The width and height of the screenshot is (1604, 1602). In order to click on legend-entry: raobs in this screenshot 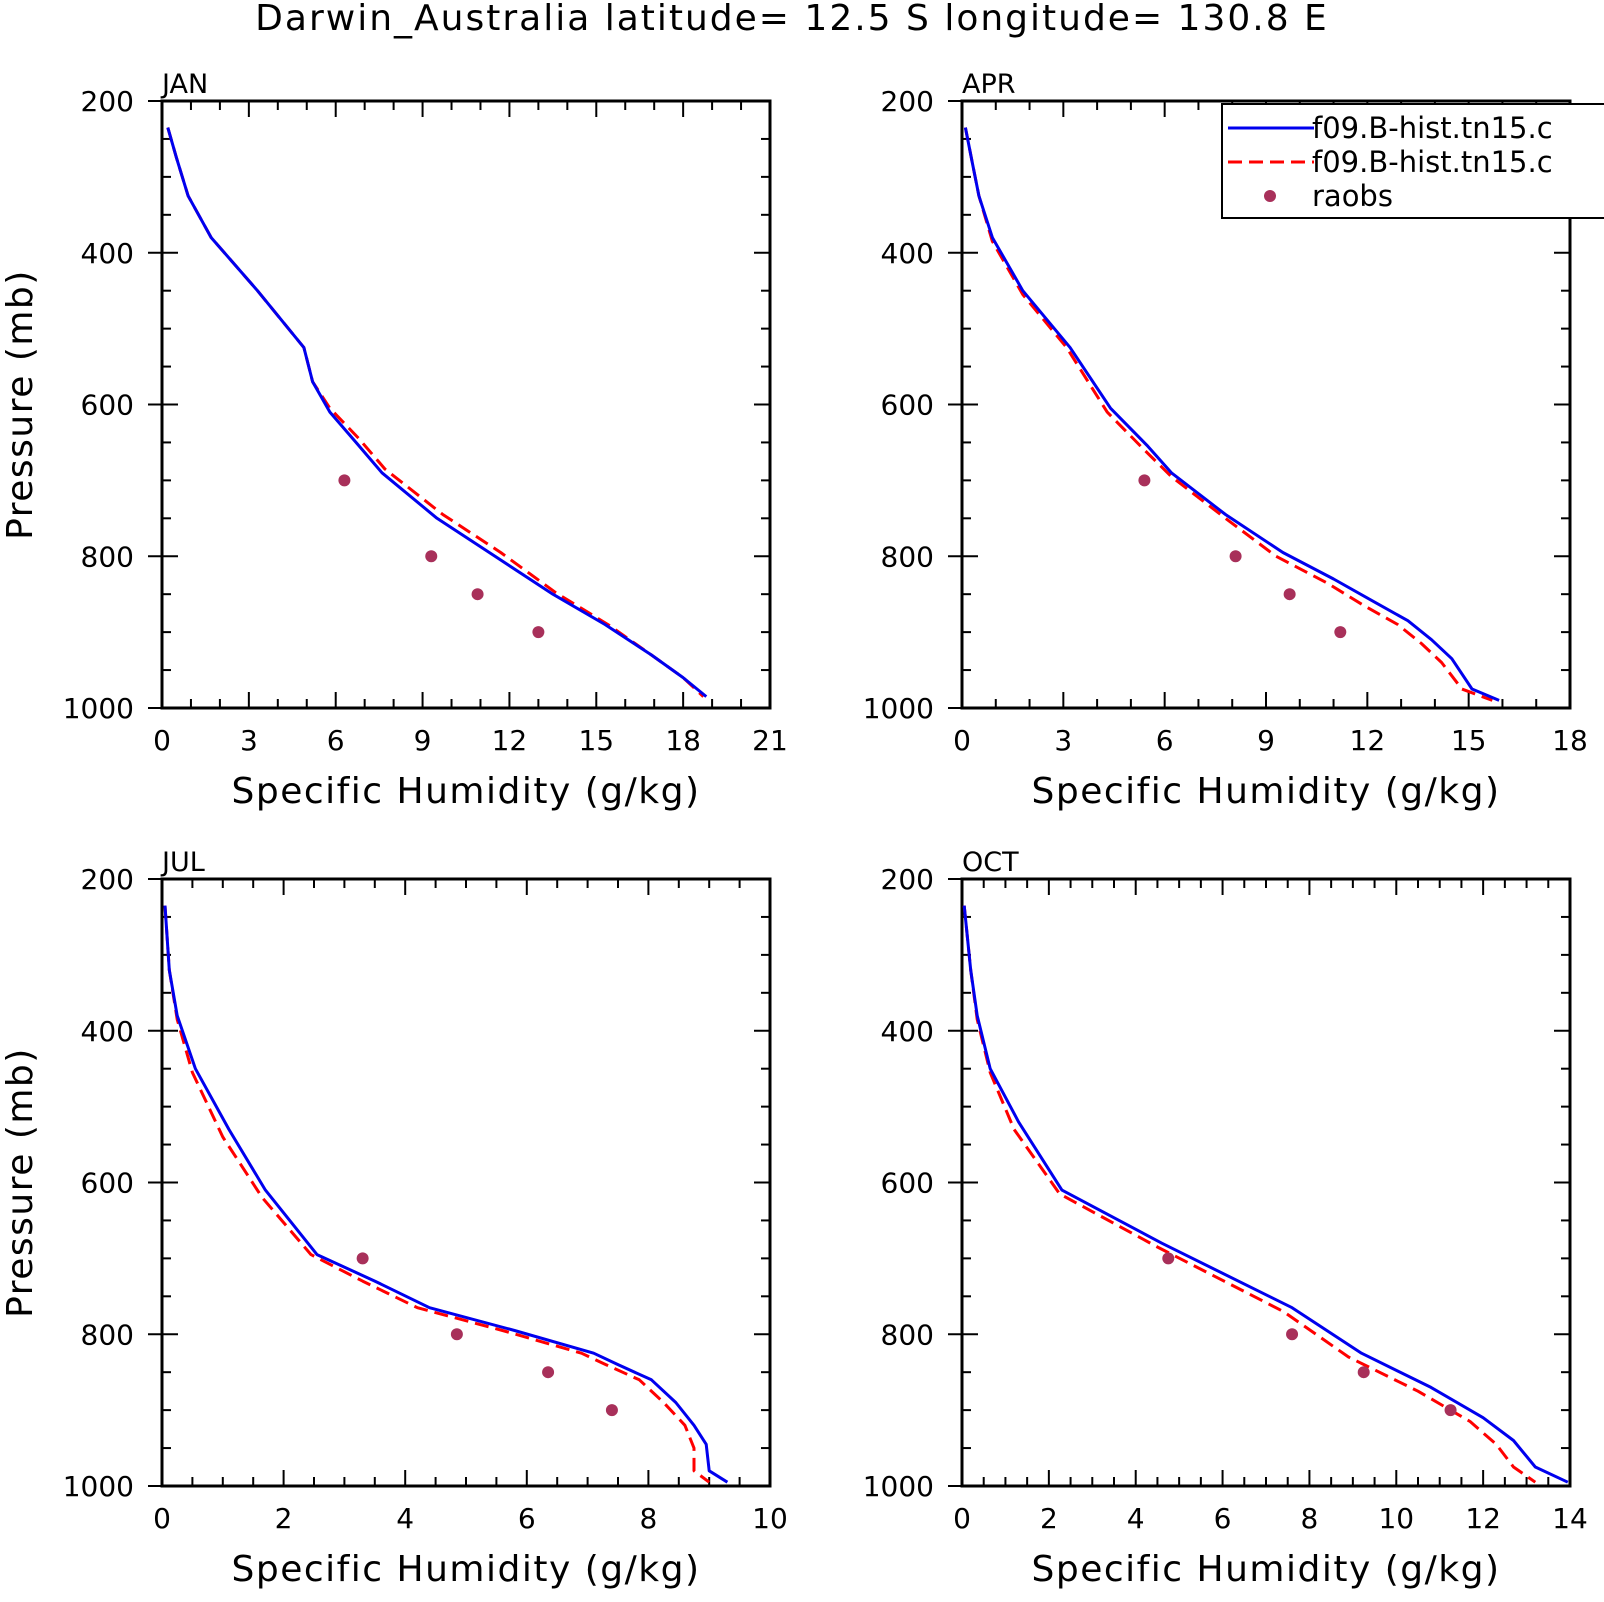, I will do `click(1328, 196)`.